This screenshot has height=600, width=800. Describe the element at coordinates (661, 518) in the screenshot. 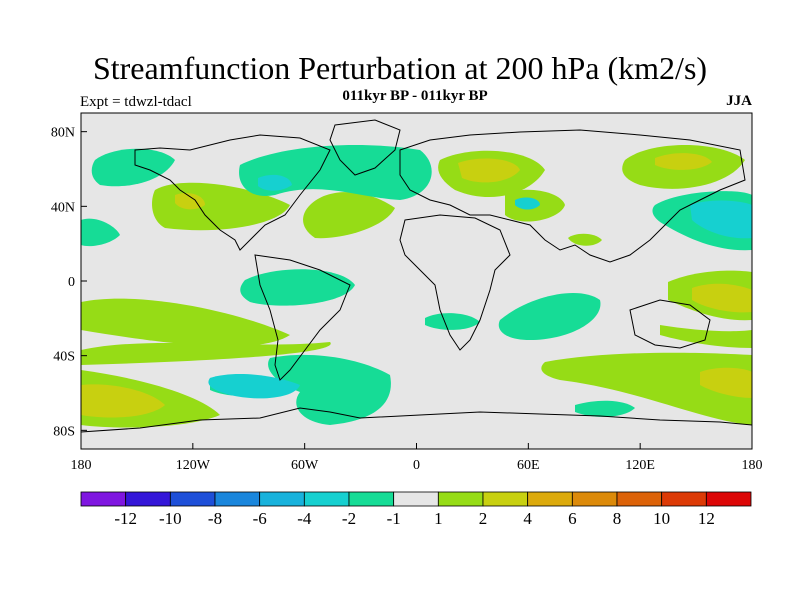

I see `colorbar-label: 10` at that location.